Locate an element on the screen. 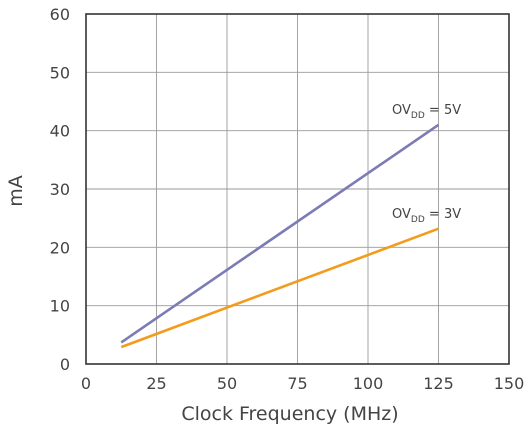  y-tick-label: 0 is located at coordinates (65, 364).